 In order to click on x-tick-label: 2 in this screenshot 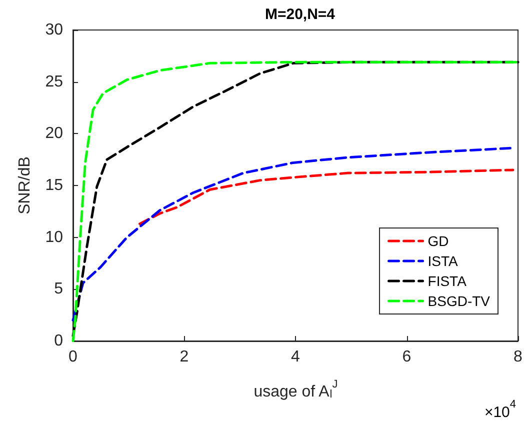, I will do `click(184, 357)`.